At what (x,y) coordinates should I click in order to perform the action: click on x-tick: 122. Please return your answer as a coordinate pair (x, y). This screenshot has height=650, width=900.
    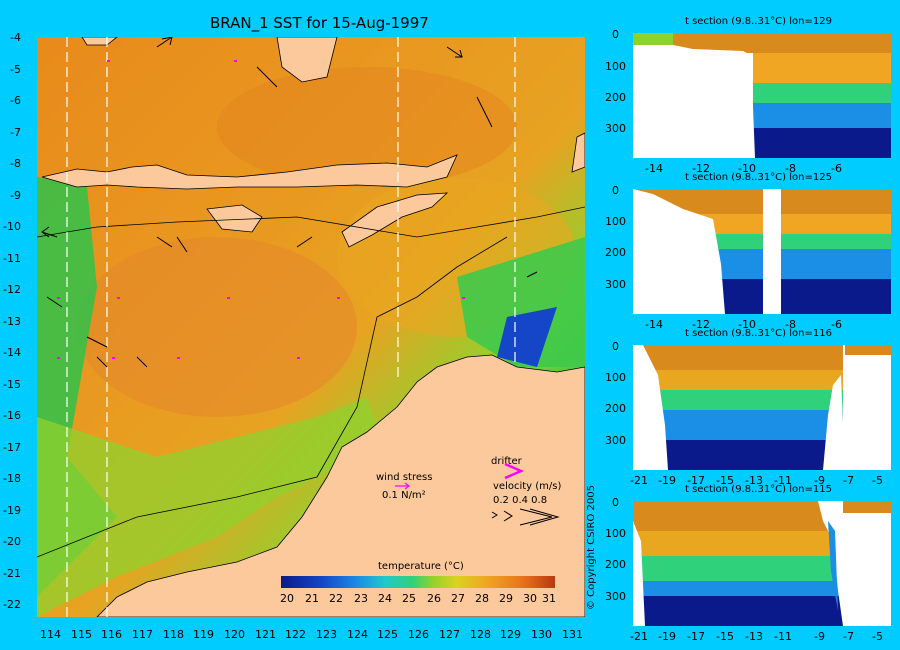
    Looking at the image, I should click on (295, 634).